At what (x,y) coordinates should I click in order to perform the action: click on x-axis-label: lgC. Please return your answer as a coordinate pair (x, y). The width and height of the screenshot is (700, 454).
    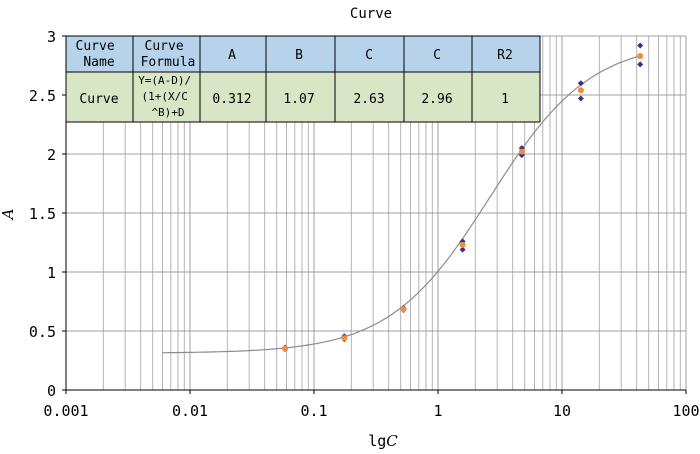
    Looking at the image, I should click on (383, 441).